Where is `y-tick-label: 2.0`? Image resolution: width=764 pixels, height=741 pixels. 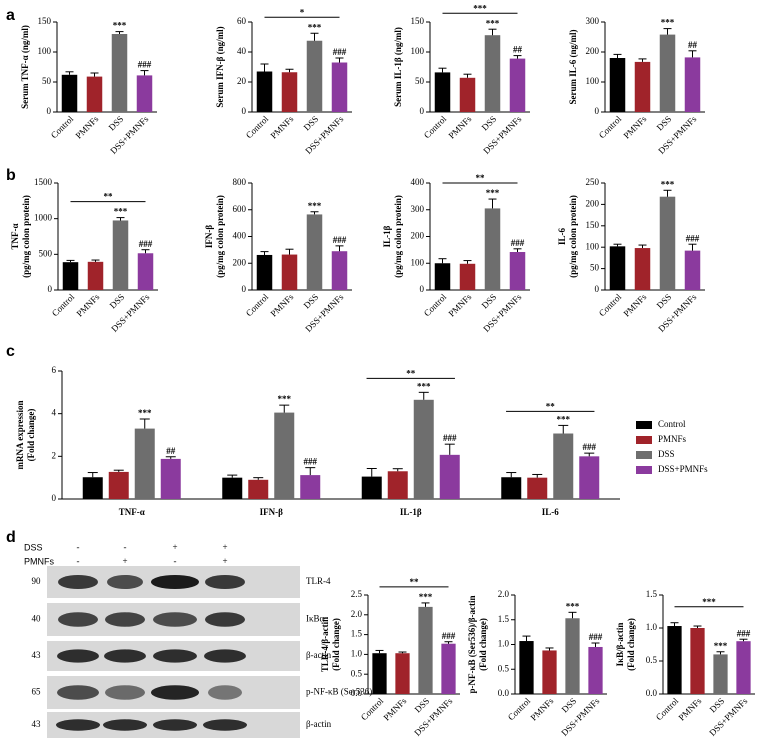 y-tick-label: 2.0 is located at coordinates (504, 594).